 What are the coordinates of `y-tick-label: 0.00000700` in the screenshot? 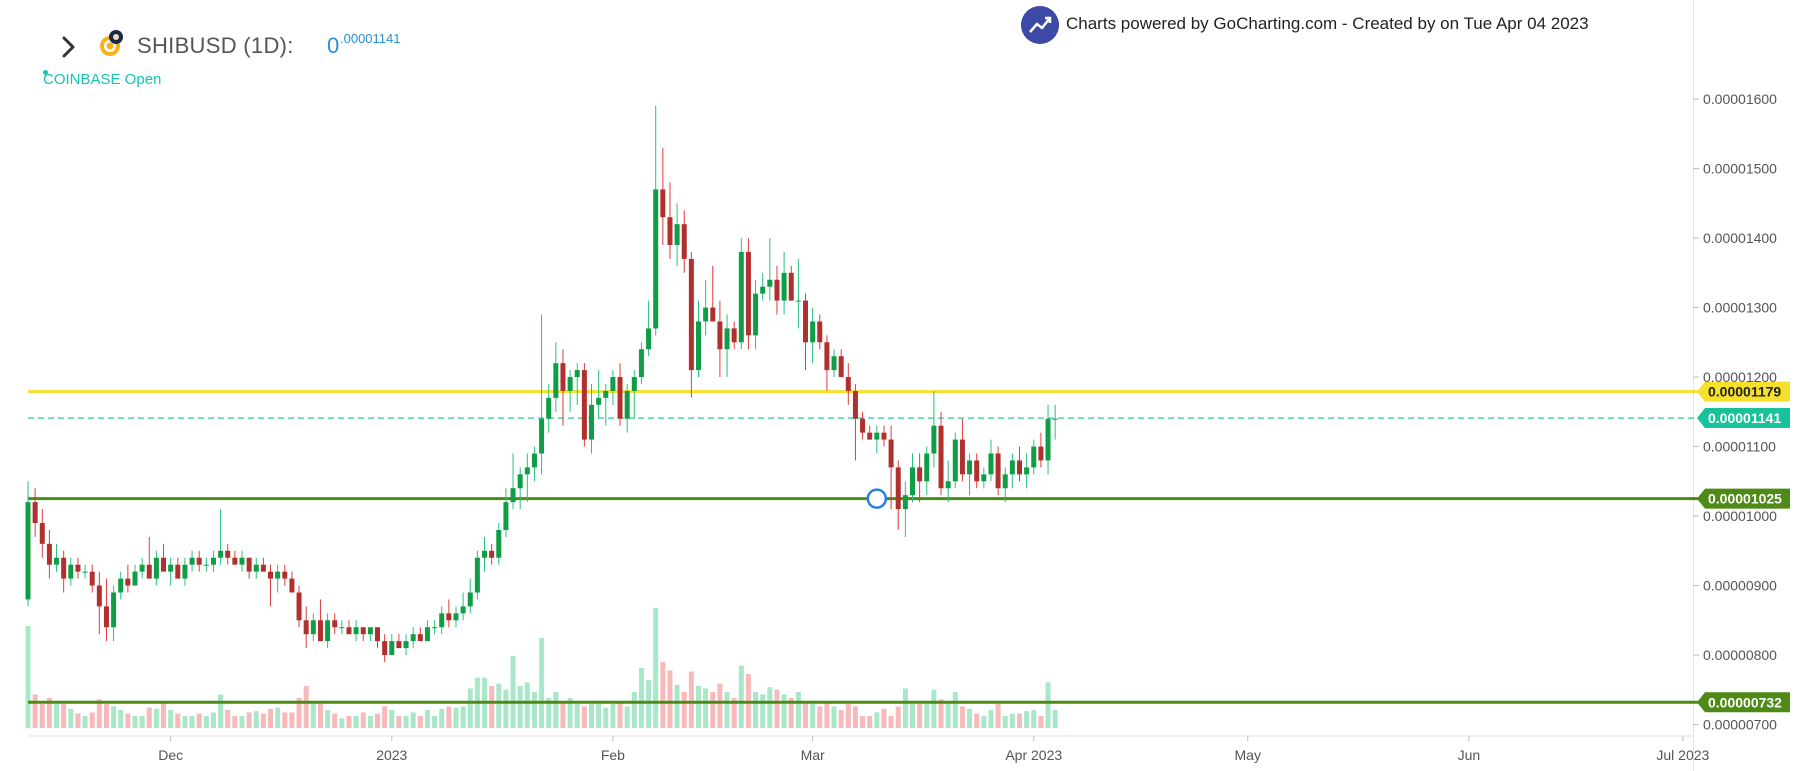 It's located at (1740, 725).